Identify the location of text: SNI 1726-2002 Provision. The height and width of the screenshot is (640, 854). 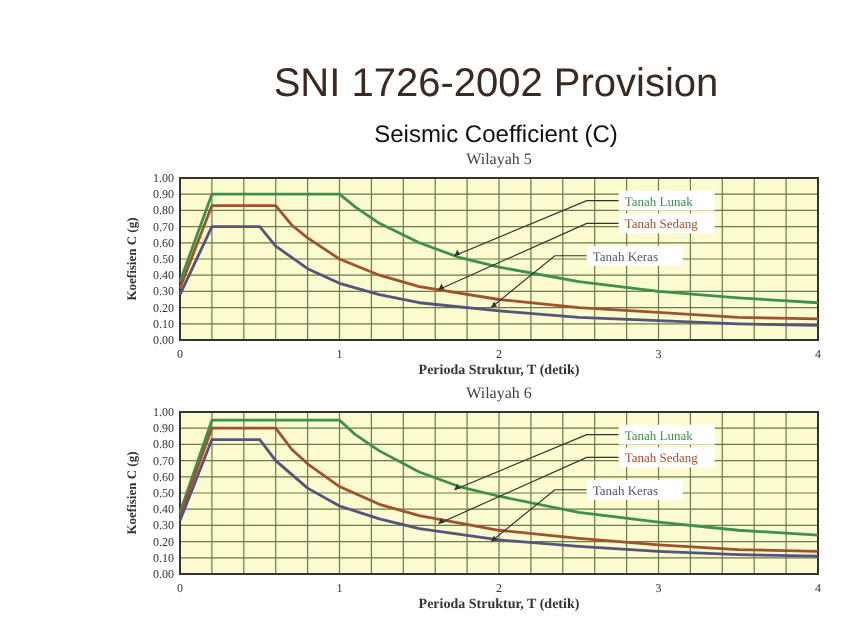
(496, 84).